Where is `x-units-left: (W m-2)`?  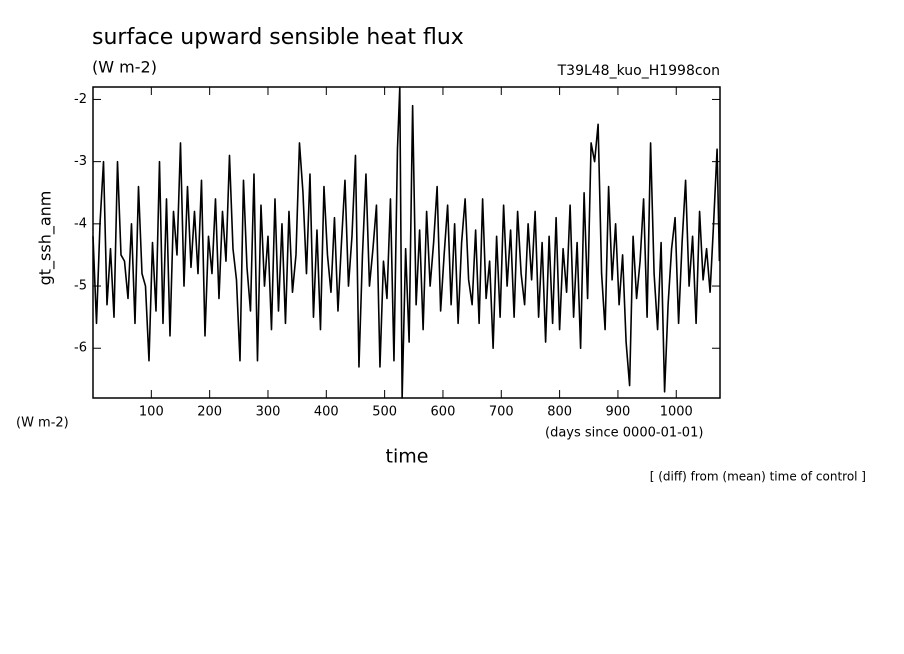 x-units-left: (W m-2) is located at coordinates (42, 423).